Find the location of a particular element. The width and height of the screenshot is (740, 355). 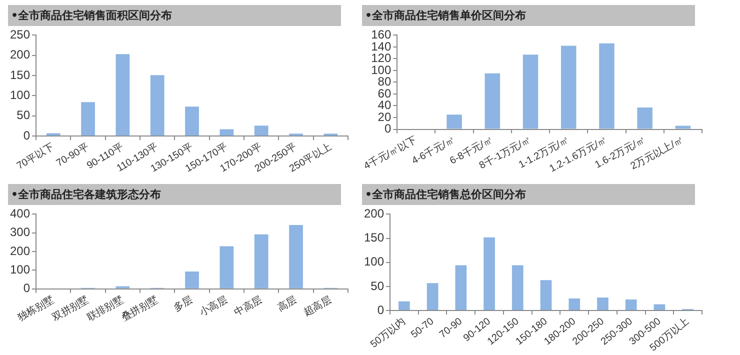

chart-title: •全市商品住宅销售单价区间分布 is located at coordinates (528, 15).